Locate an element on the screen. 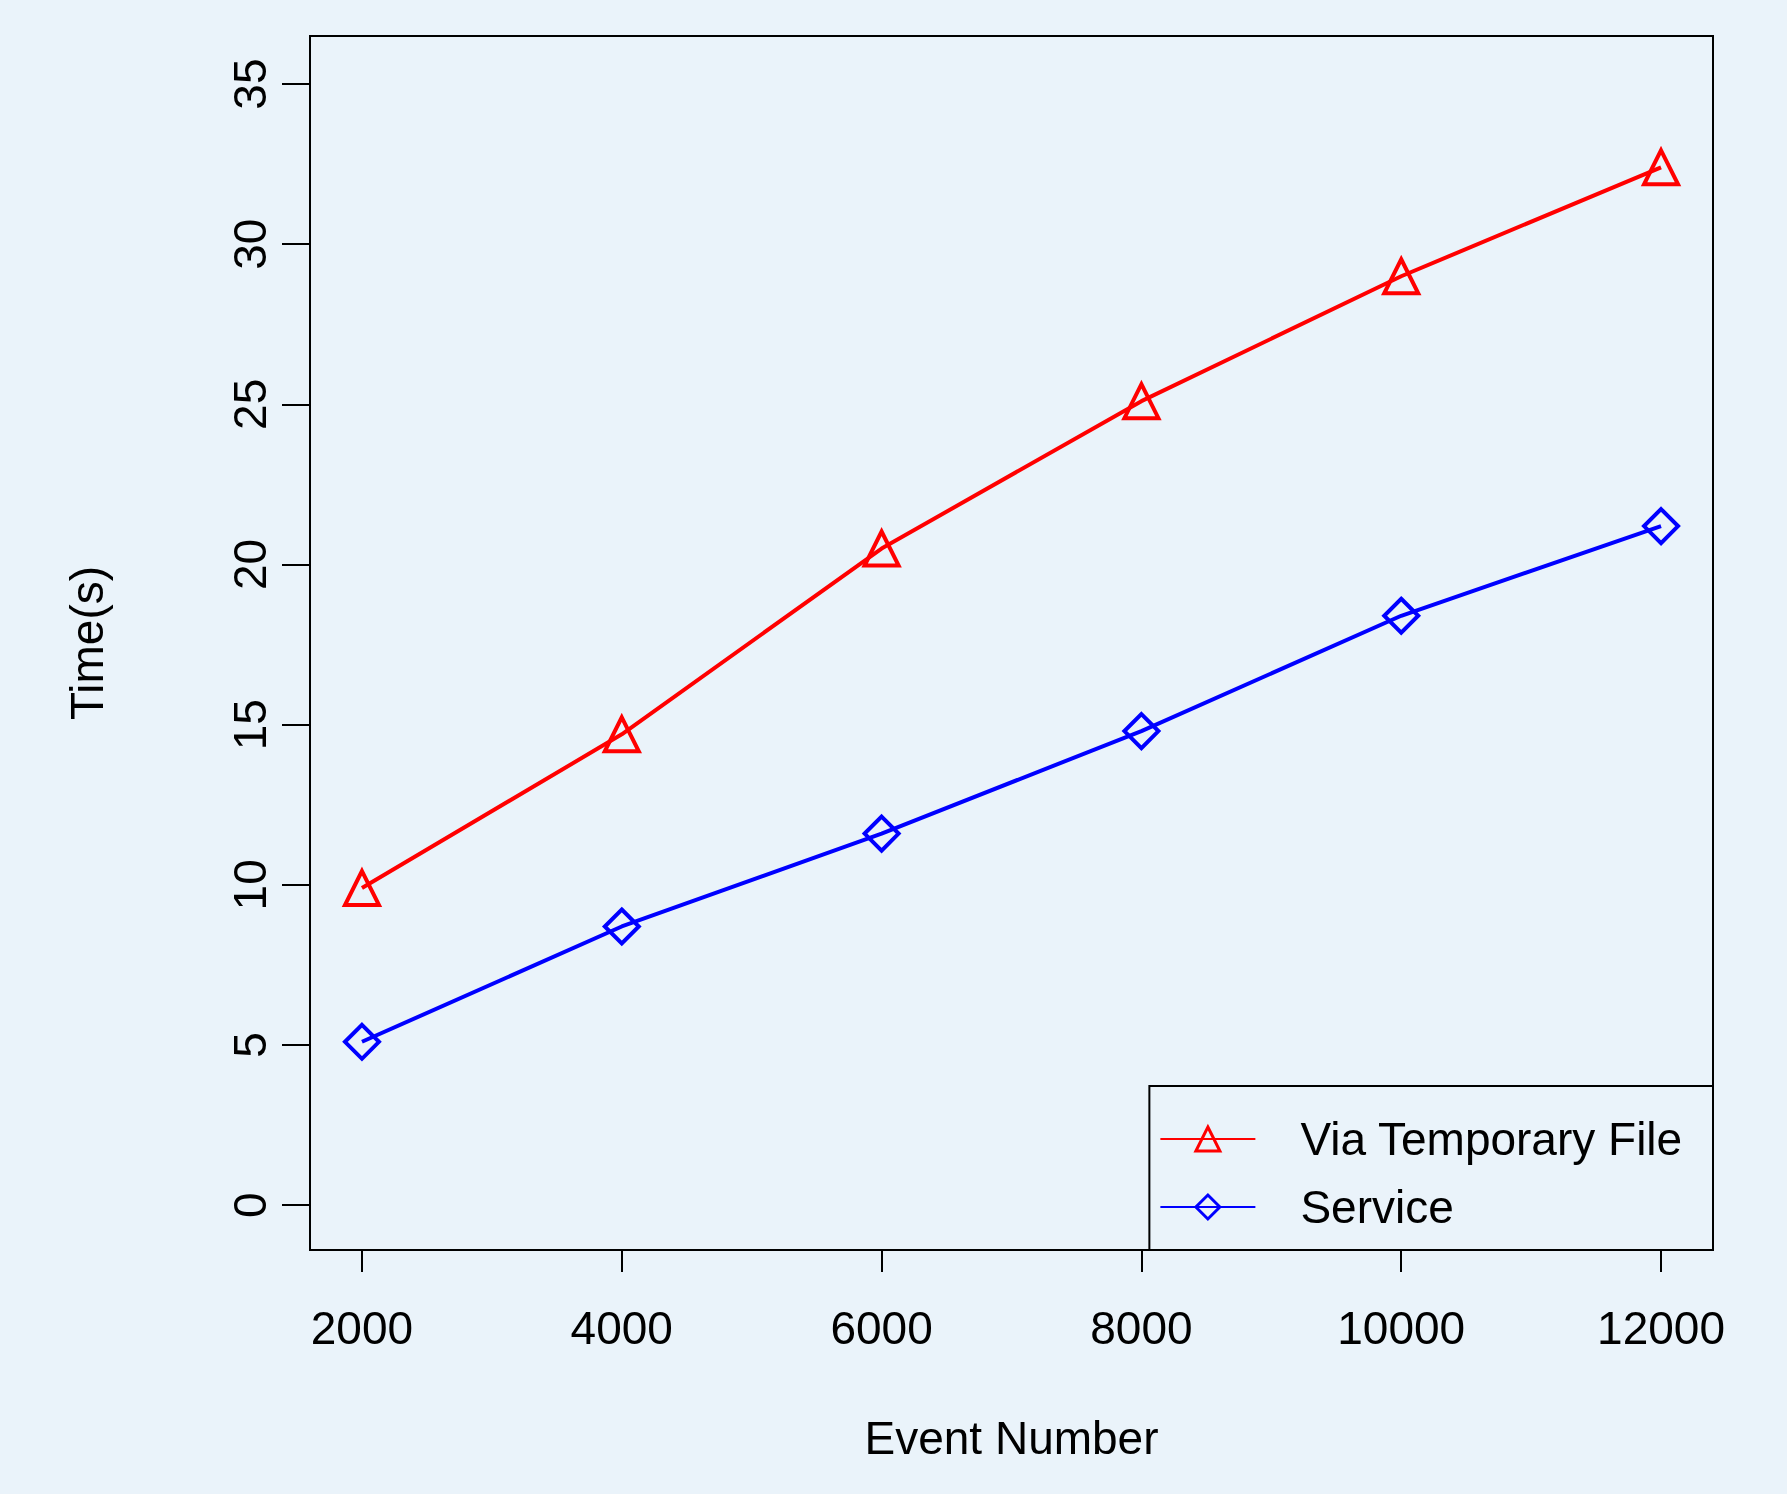 The image size is (1787, 1494). y-tick-label: 20 is located at coordinates (250, 564).